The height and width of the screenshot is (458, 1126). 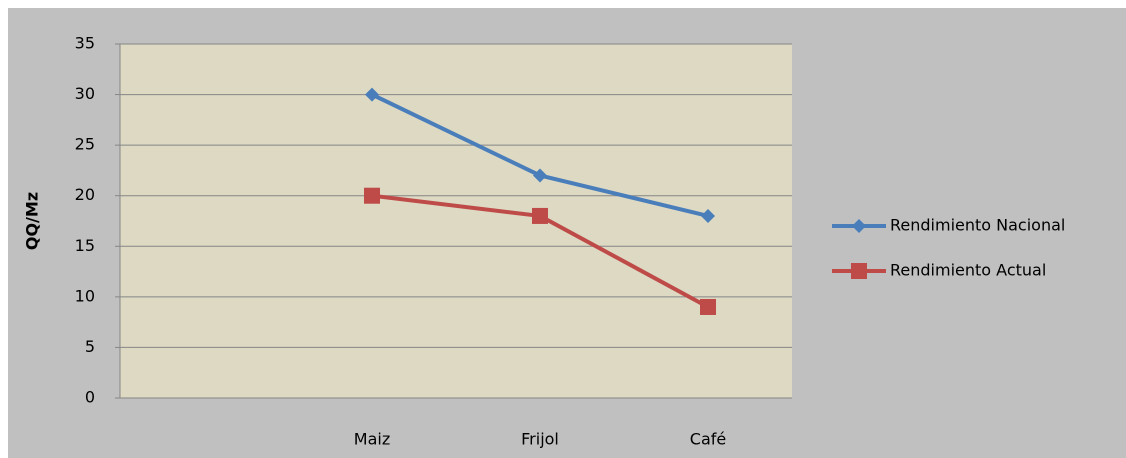 I want to click on y-axis-title: QQ/Mz, so click(x=32, y=221).